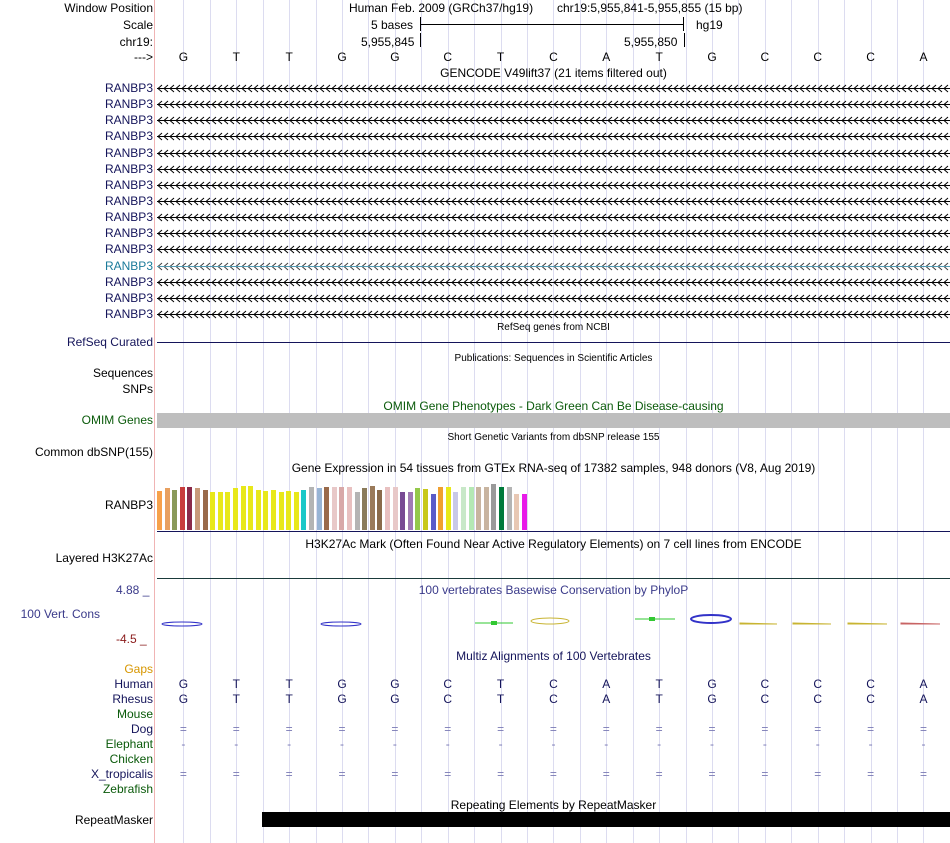  Describe the element at coordinates (138, 669) in the screenshot. I see `multiz-gaps-label: Gaps` at that location.